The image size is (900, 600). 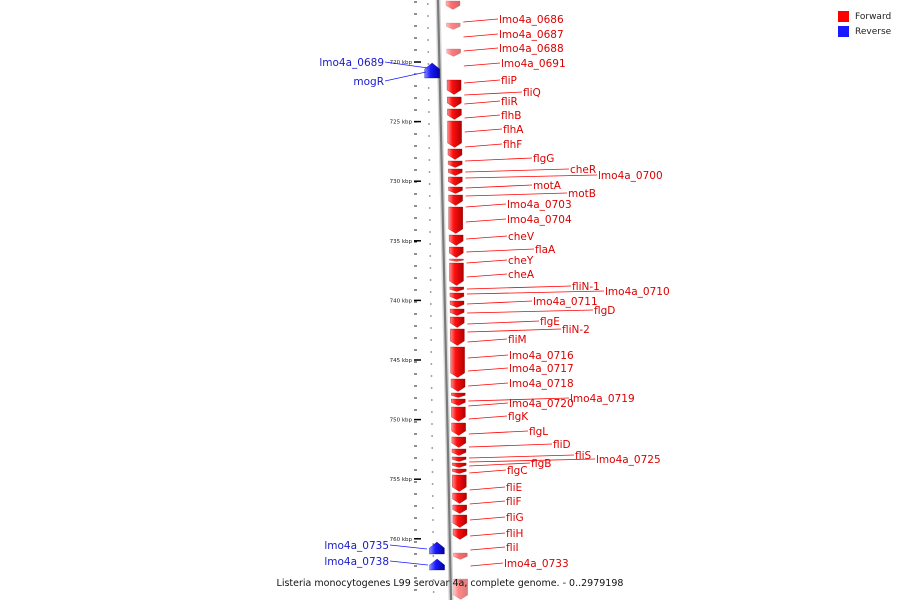 What do you see at coordinates (576, 330) in the screenshot?
I see `forward-gene-label: fliN-2` at bounding box center [576, 330].